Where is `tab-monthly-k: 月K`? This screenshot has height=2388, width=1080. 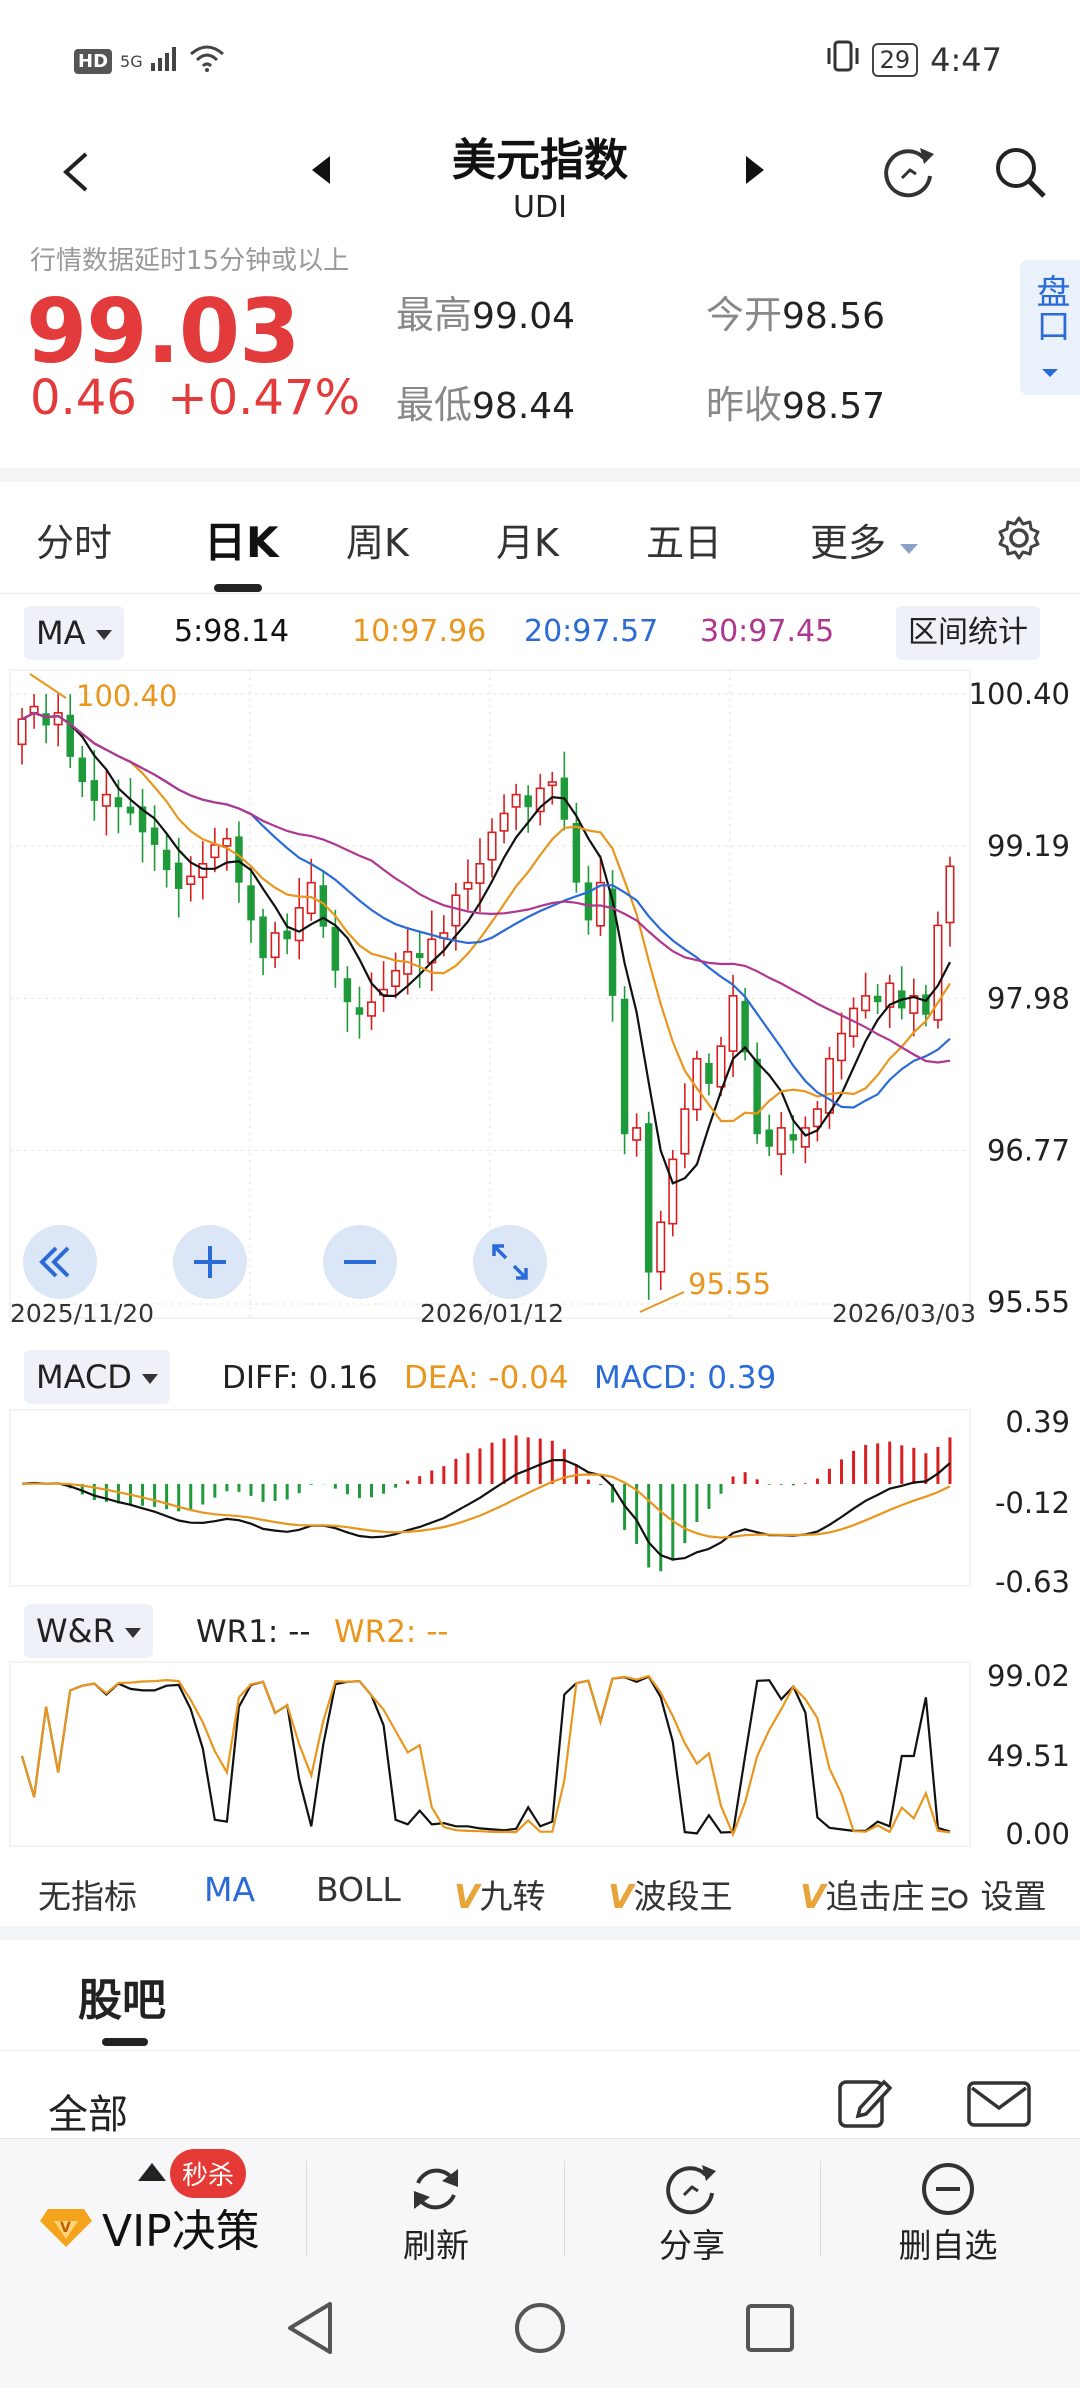 tab-monthly-k: 月K is located at coordinates (527, 543).